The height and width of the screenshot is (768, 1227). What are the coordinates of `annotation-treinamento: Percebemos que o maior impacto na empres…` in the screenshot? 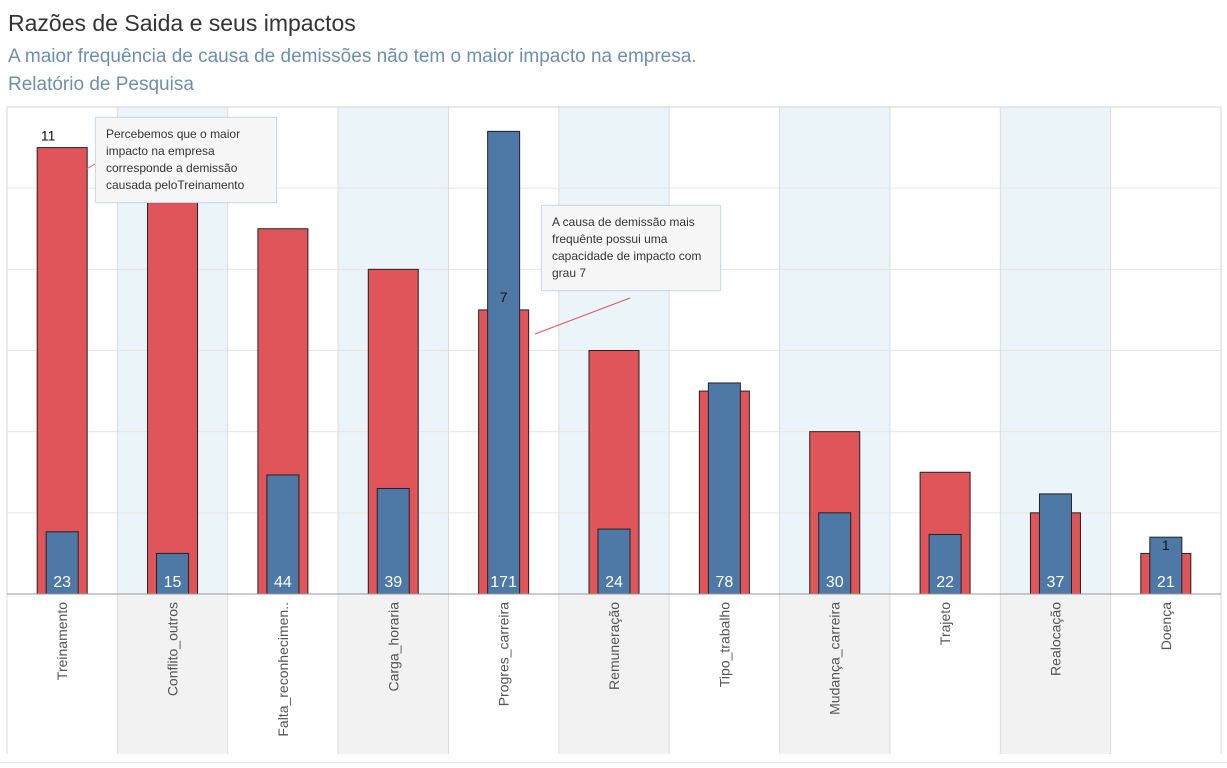 It's located at (186, 160).